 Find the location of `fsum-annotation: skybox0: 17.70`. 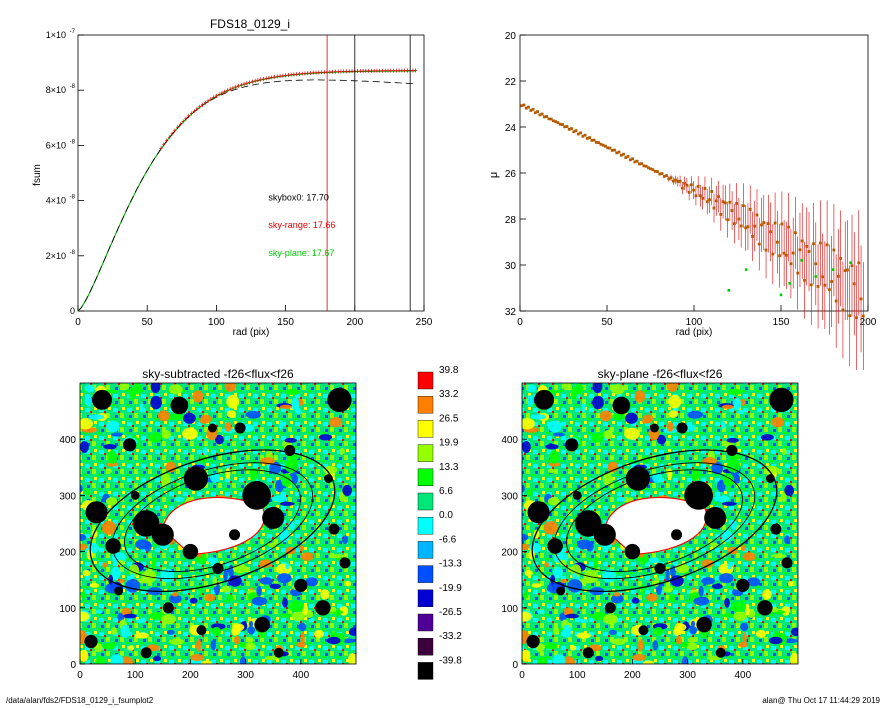

fsum-annotation: skybox0: 17.70 is located at coordinates (298, 198).